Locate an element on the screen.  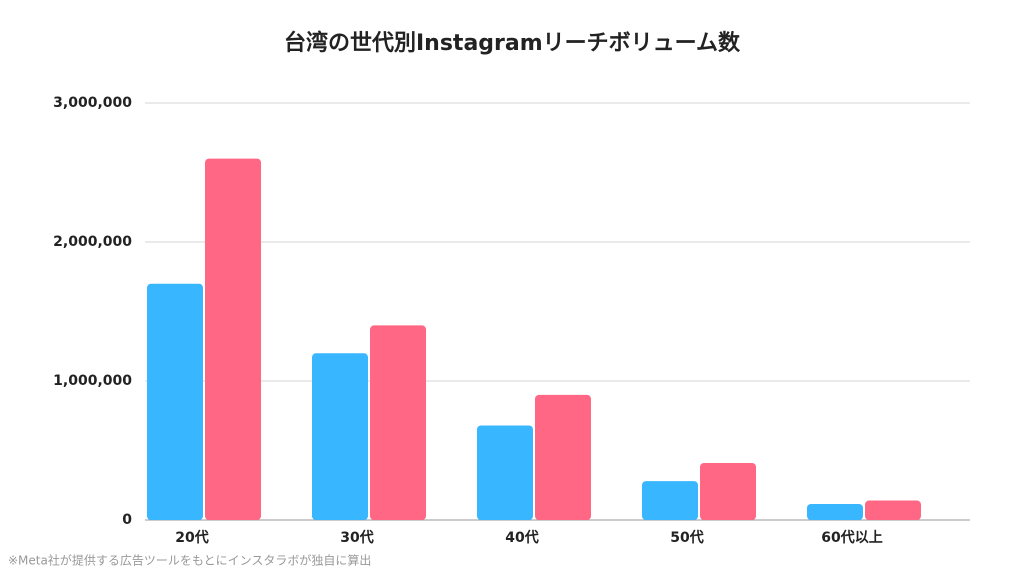
x-tick-label: 50代 is located at coordinates (686, 537).